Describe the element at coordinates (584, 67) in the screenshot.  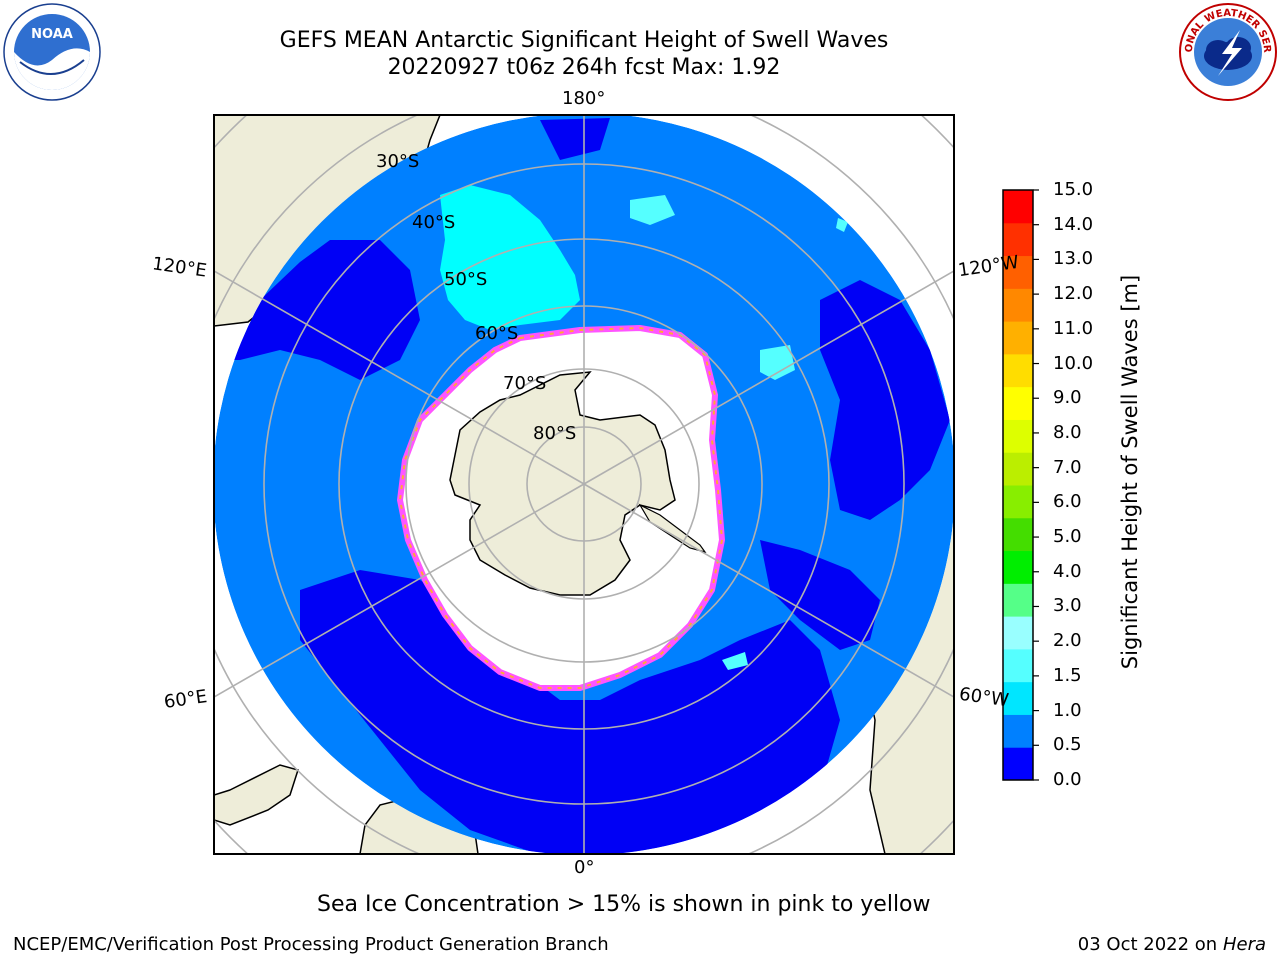
I see `chart-subtitle: 20220927 t06z 264h fcst Max: 1.92` at that location.